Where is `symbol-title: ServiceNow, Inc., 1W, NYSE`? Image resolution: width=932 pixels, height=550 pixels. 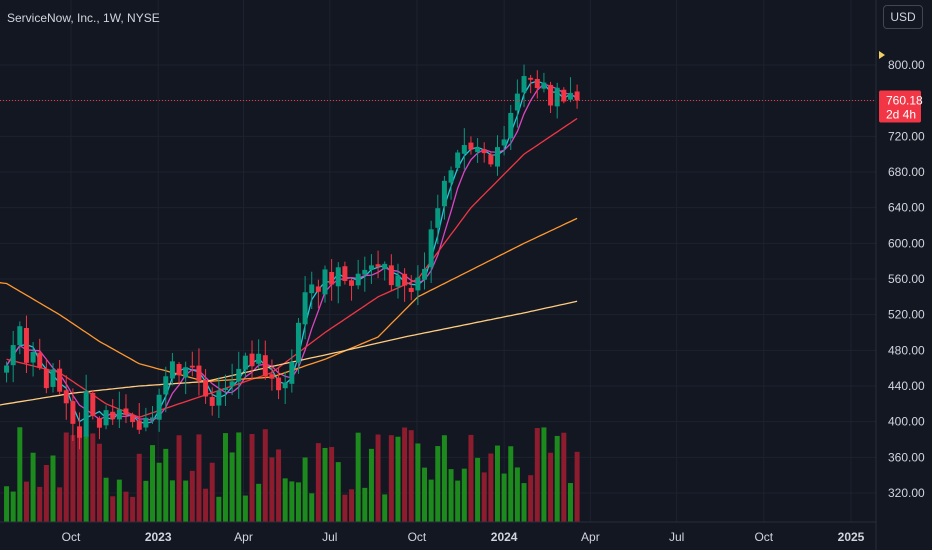
symbol-title: ServiceNow, Inc., 1W, NYSE is located at coordinates (83, 18).